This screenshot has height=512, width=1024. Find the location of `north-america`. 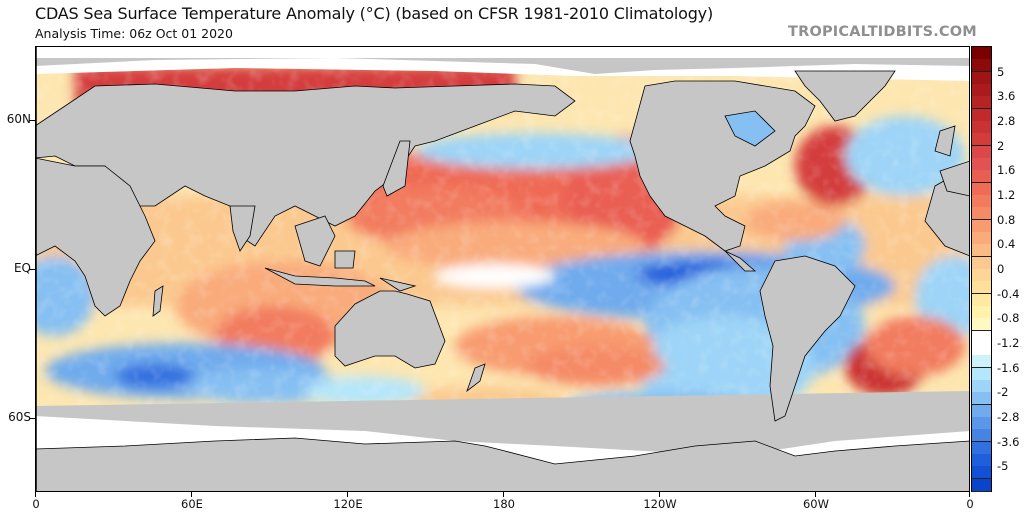

north-america is located at coordinates (722, 166).